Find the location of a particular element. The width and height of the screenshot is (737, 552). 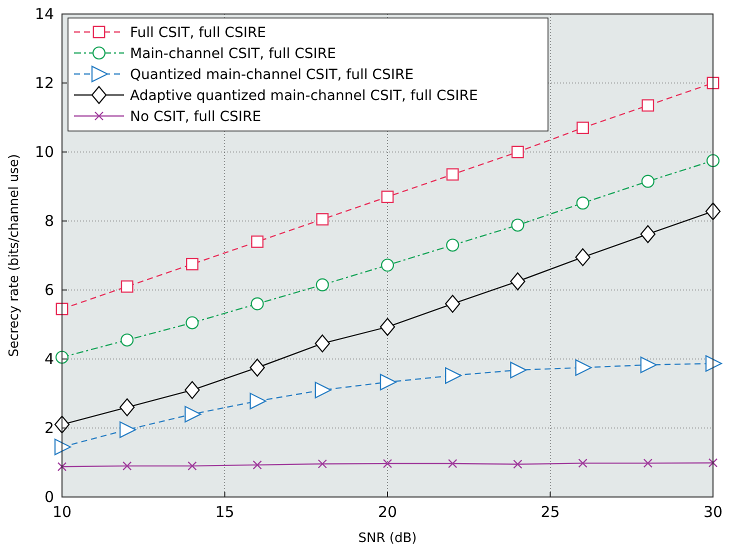

y-tick-label: 0 is located at coordinates (49, 497).